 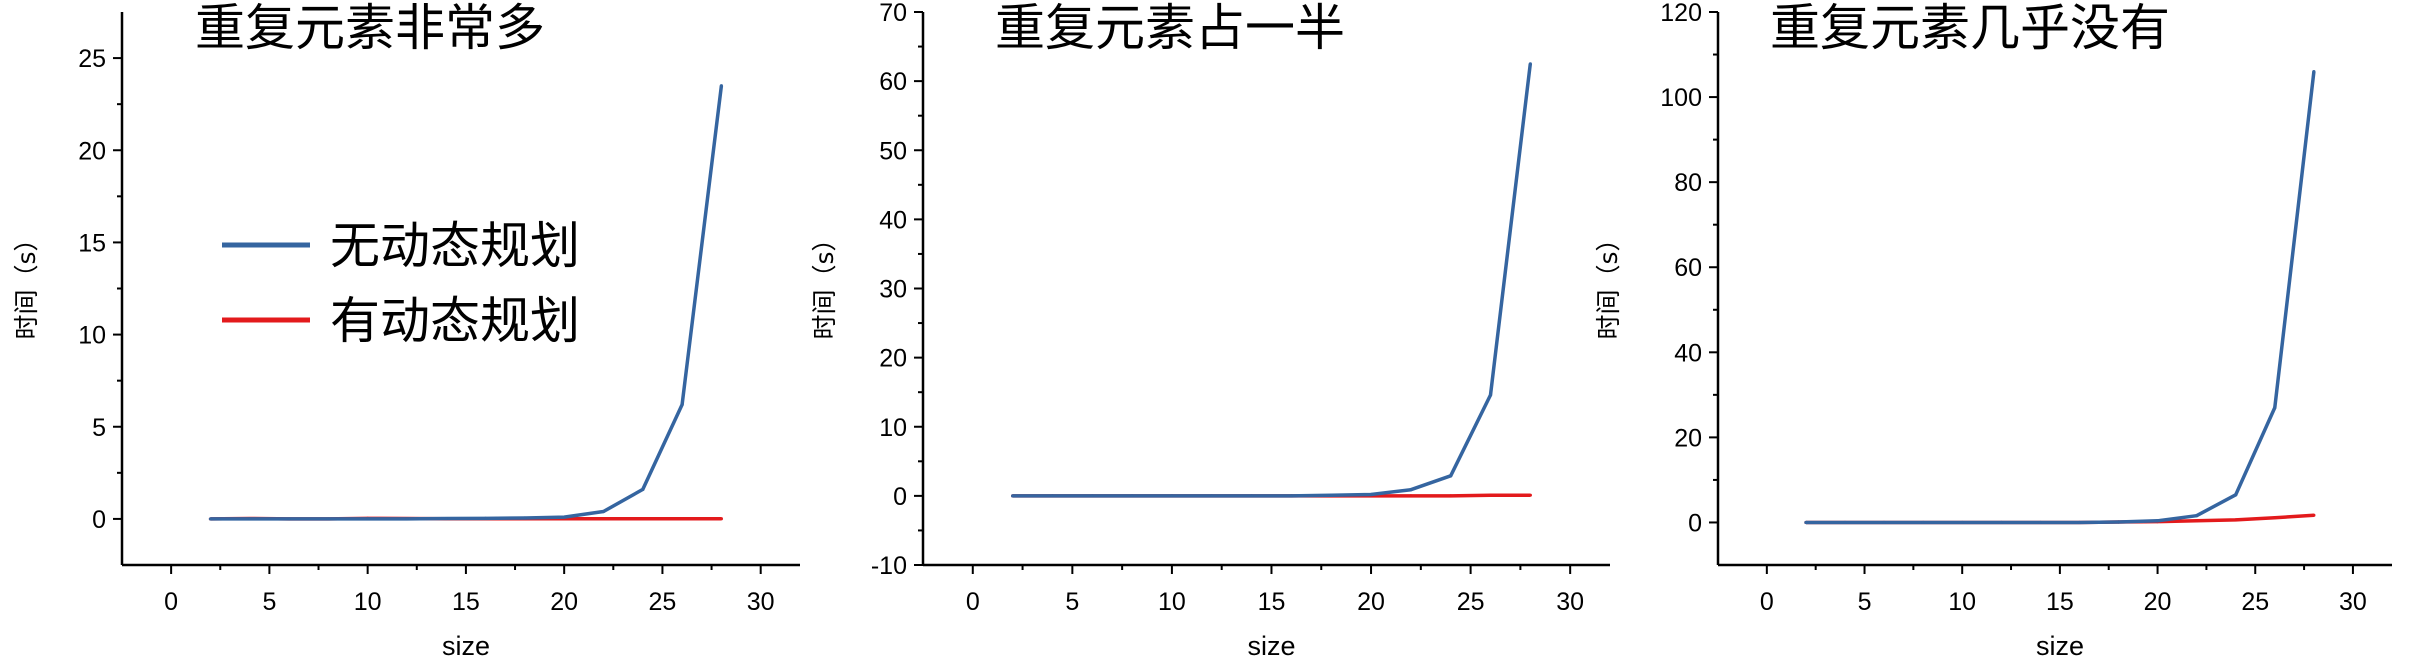 I want to click on y-tick-label: 30, so click(x=893, y=290).